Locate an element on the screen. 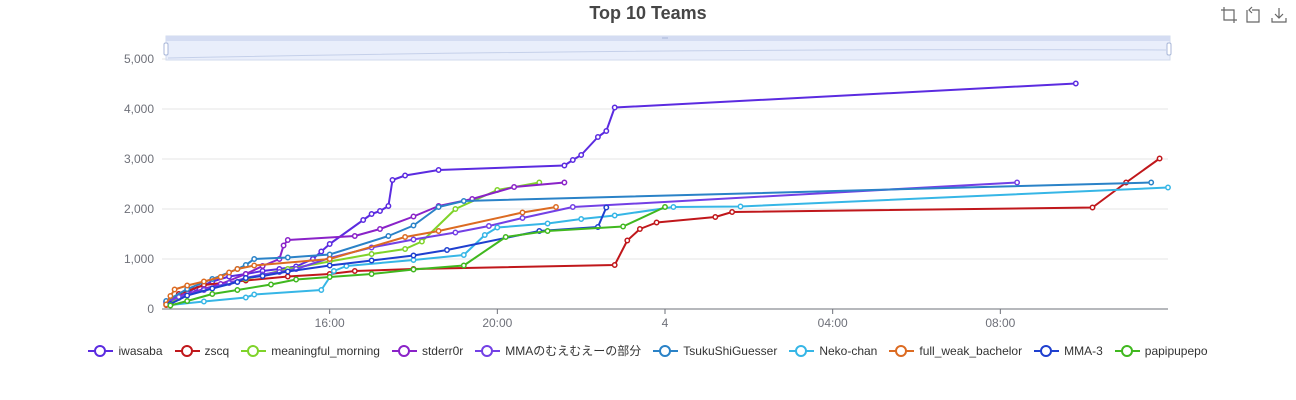 This screenshot has width=1296, height=400. legend-item: MMA-3 is located at coordinates (1068, 350).